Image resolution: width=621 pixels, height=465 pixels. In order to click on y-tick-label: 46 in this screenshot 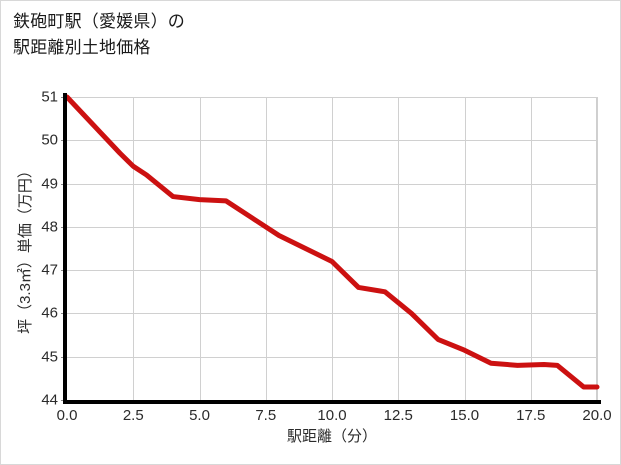, I will do `click(49, 313)`.